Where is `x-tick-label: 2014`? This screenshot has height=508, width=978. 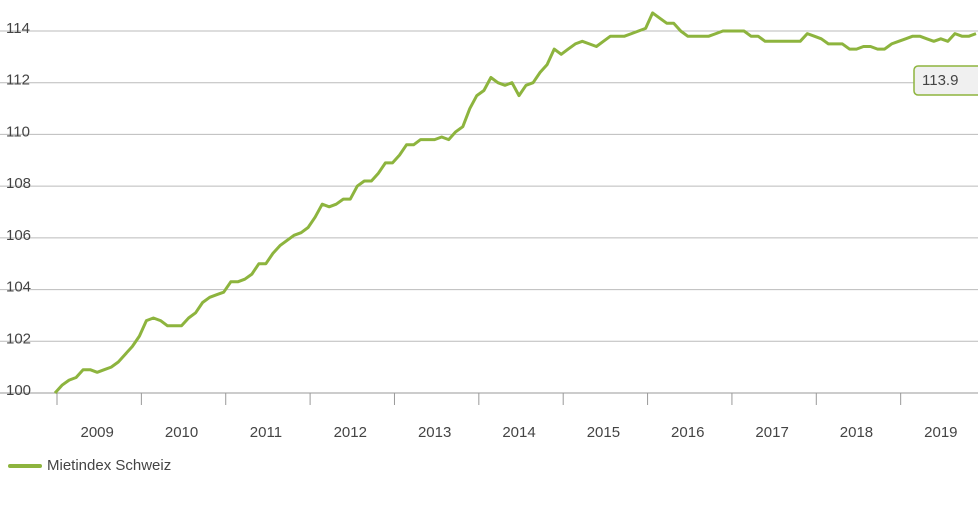 x-tick-label: 2014 is located at coordinates (518, 432).